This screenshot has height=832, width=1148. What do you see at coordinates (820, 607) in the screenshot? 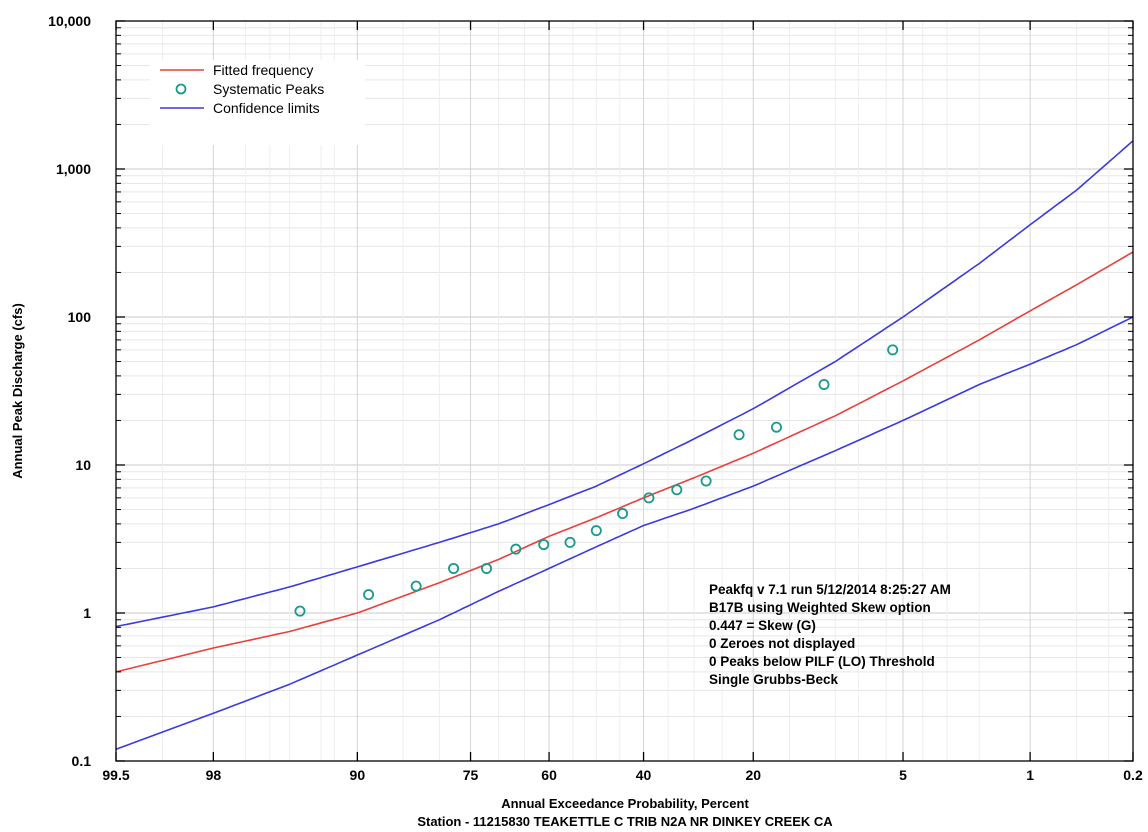
I see `annotation-line-2: B17B using Weighted Skew option` at bounding box center [820, 607].